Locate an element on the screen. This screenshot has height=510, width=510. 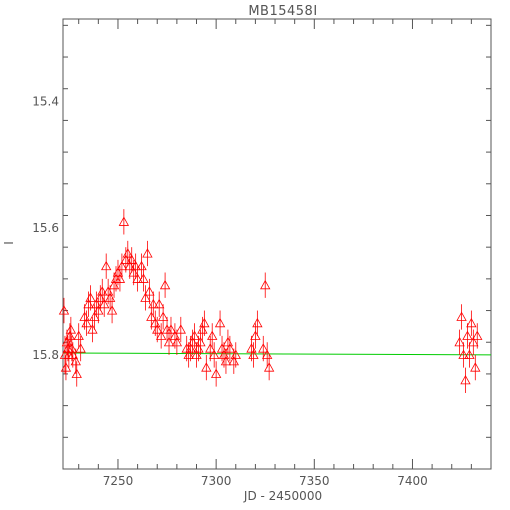
x-tick-label: 7350 is located at coordinates (314, 481).